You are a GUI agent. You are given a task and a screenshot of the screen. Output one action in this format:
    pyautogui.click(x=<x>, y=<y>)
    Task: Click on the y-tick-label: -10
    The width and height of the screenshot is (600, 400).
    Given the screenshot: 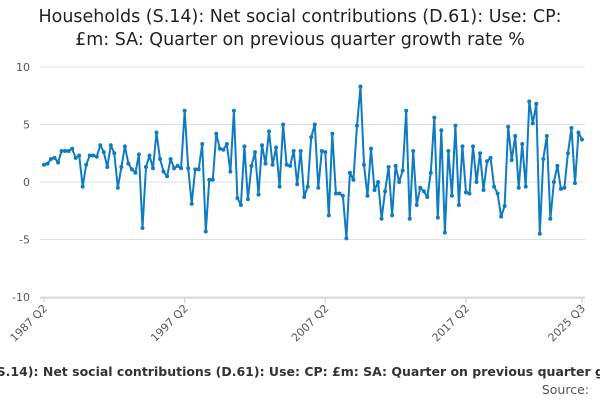 What is the action you would take?
    pyautogui.click(x=21, y=297)
    